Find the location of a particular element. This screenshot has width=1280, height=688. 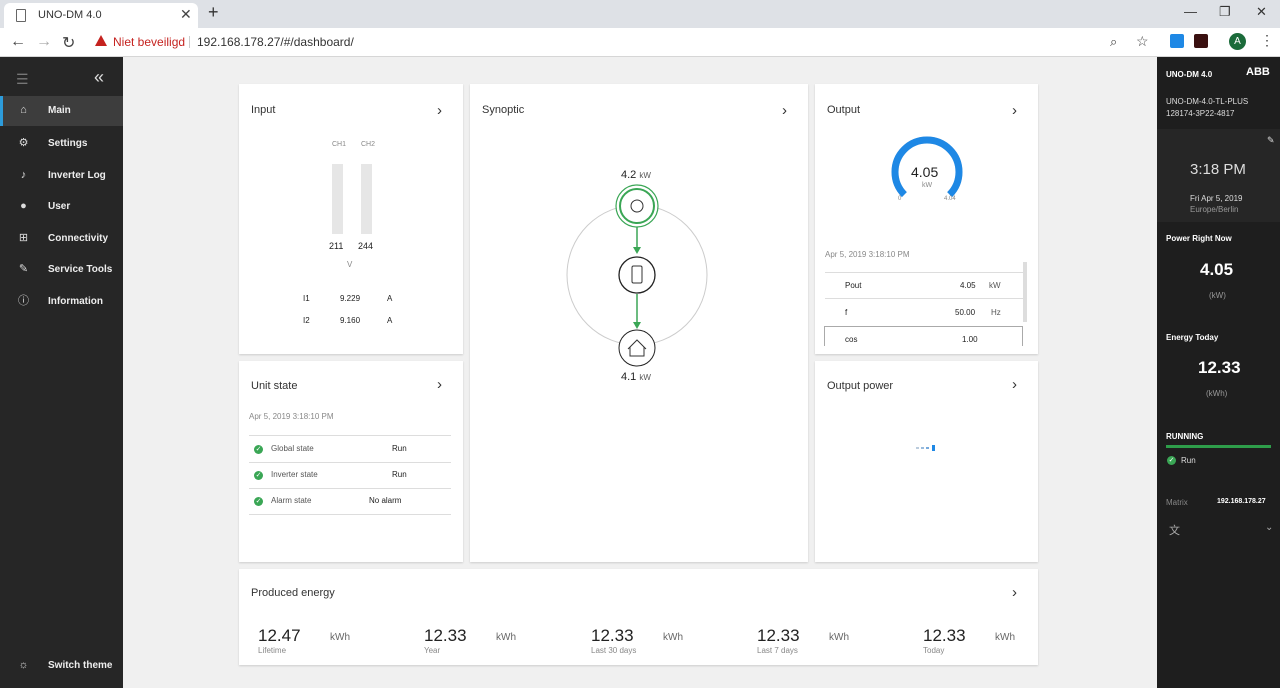

zoom-icon: ⌕ is located at coordinates (1114, 41).